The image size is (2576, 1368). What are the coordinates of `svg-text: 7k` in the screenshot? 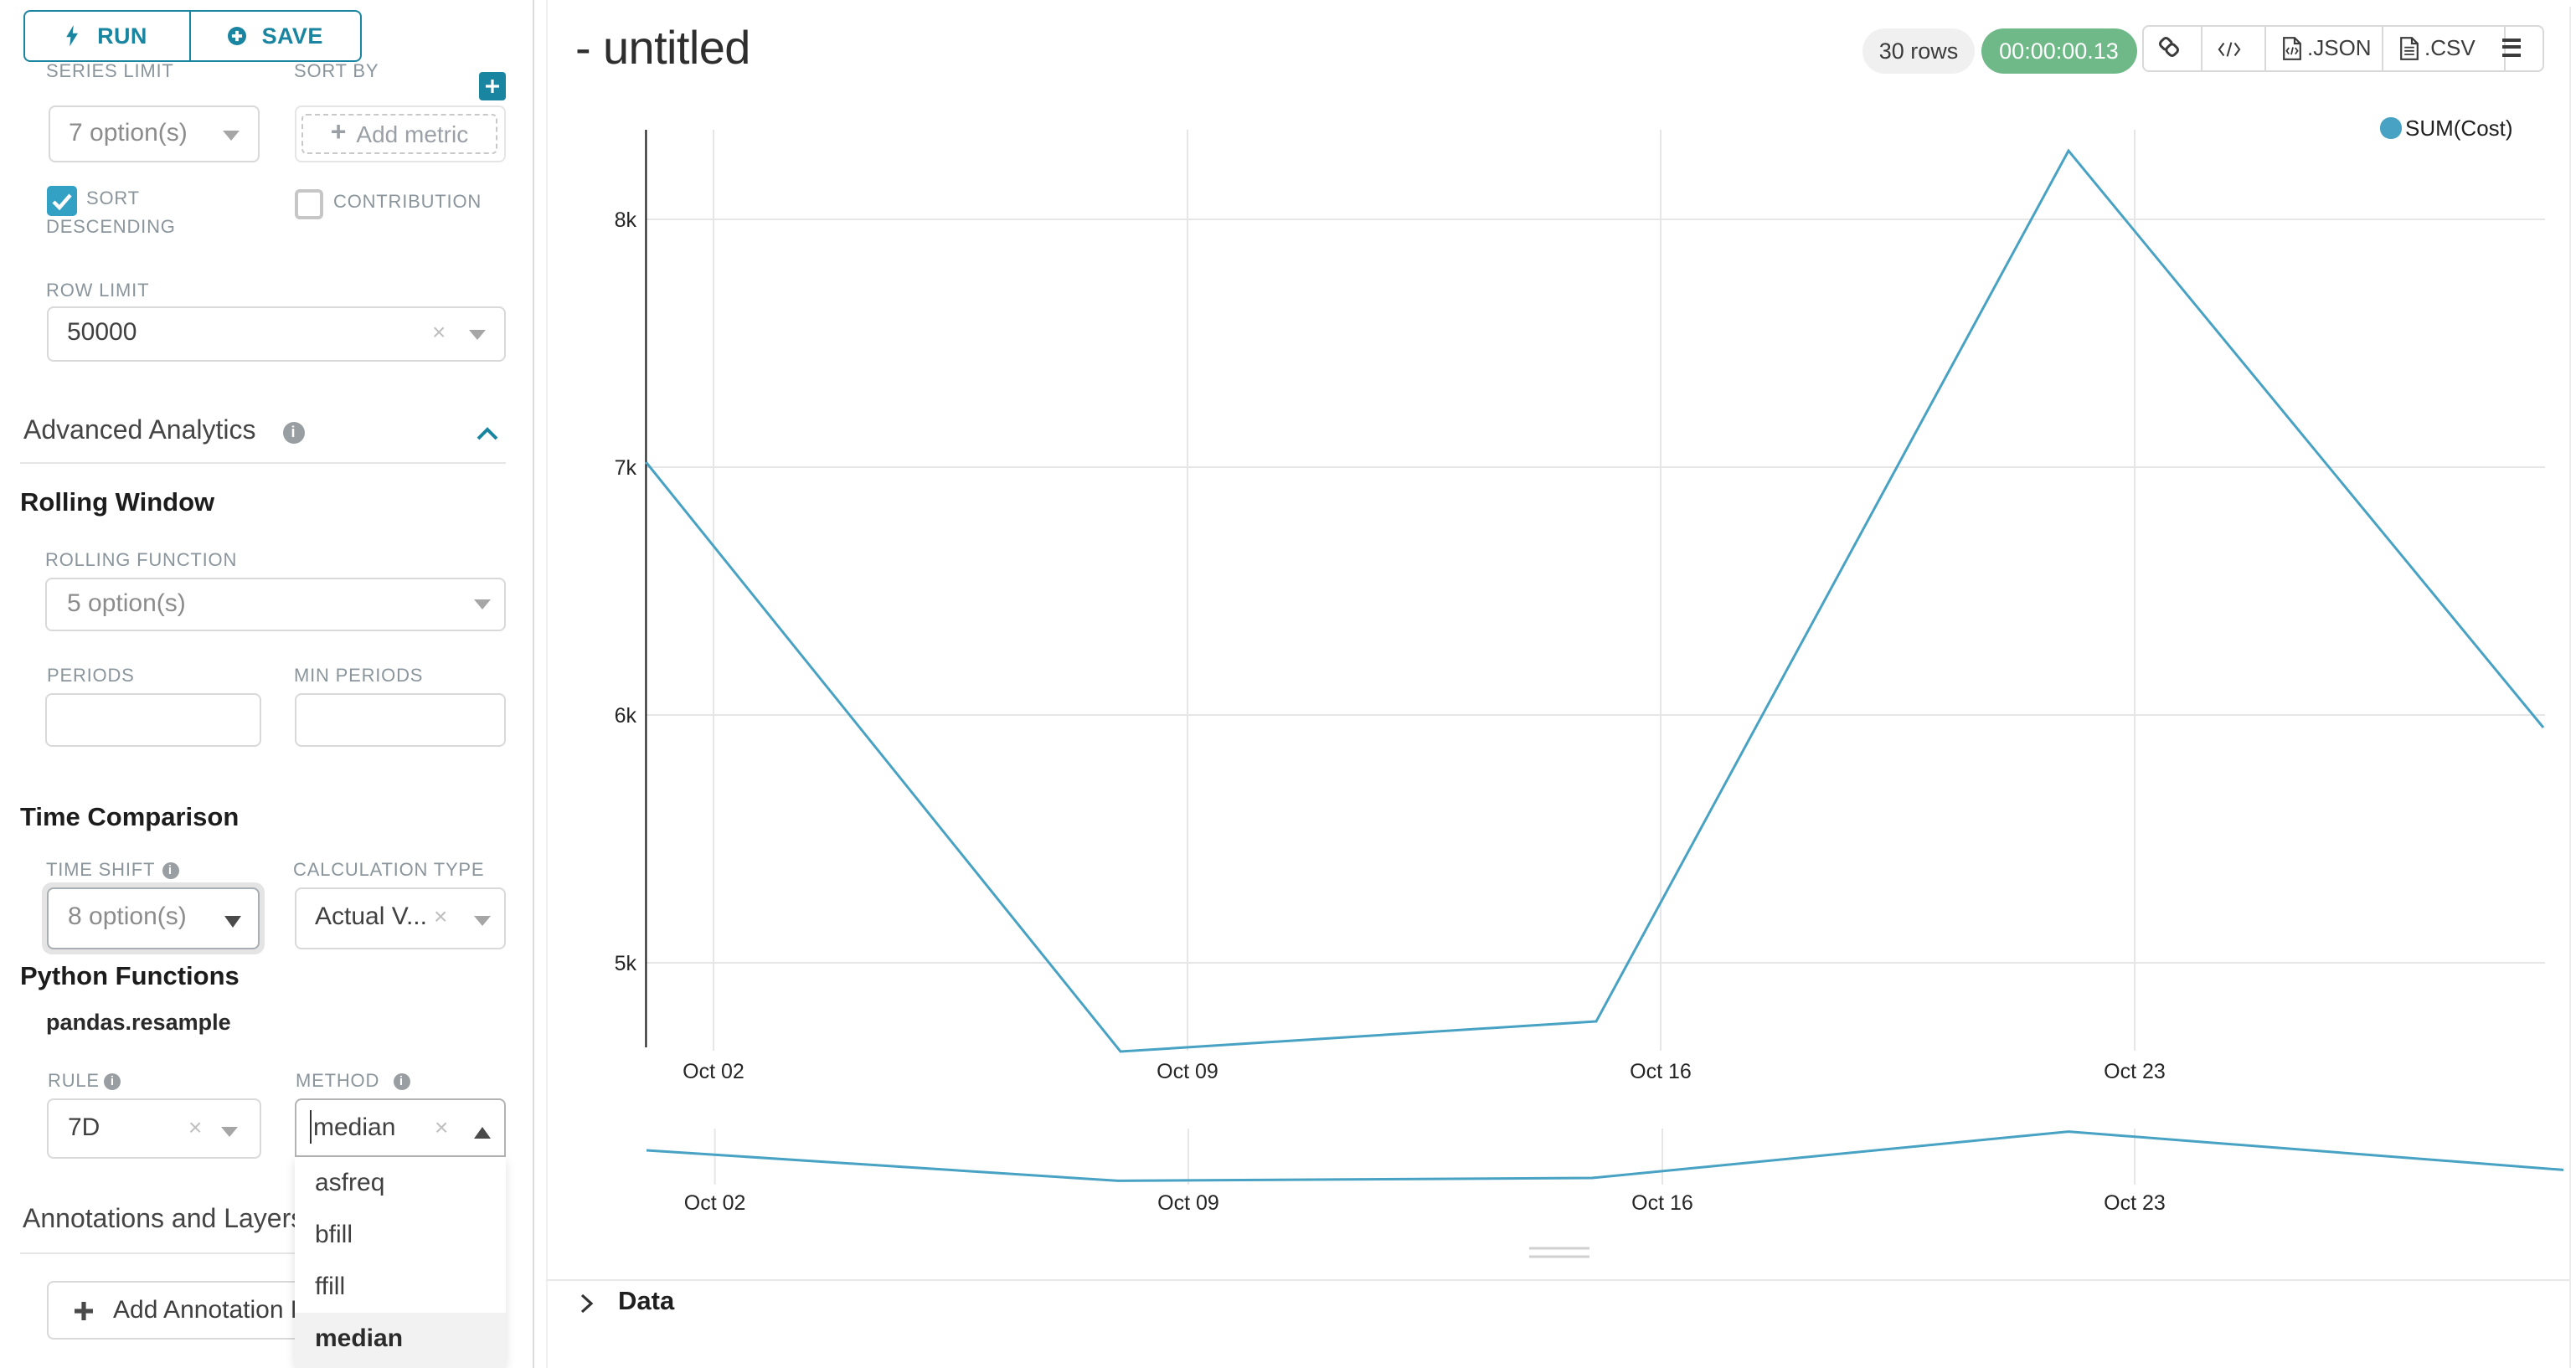 It's located at (626, 468).